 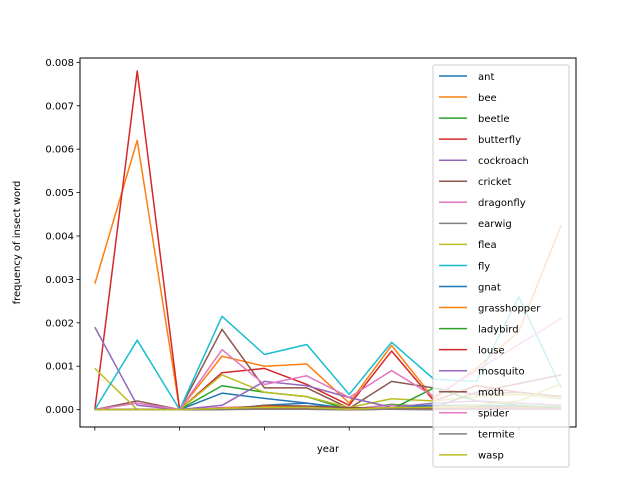 I want to click on legend-label-mosquito: mosquito, so click(x=501, y=372).